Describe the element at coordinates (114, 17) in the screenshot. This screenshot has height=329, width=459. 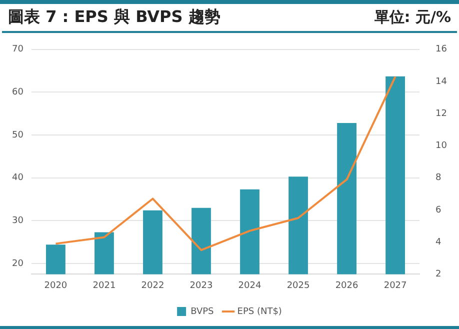
I see `chart-title: 圖表 7 : EPS 與 BVPS 趨勢` at that location.